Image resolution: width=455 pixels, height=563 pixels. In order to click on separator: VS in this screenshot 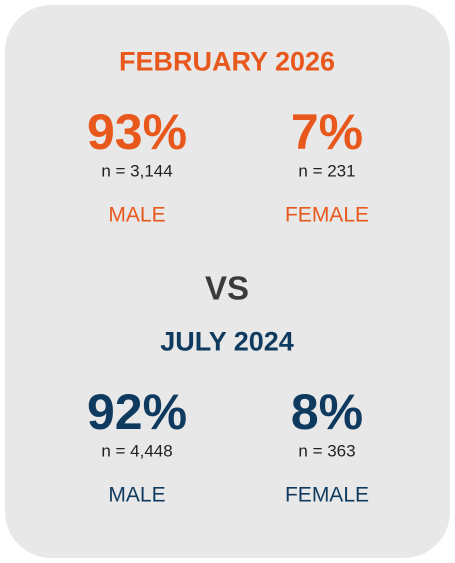, I will do `click(227, 288)`.